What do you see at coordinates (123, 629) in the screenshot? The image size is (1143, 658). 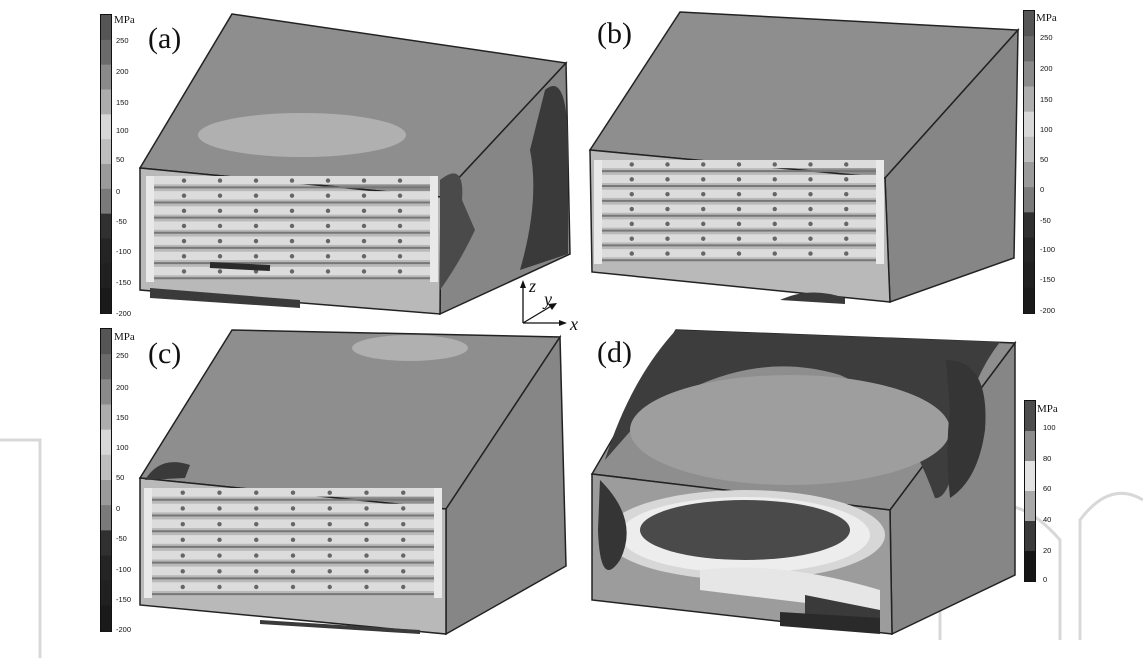 I see `colorbar-c-tick-m200: -200` at bounding box center [123, 629].